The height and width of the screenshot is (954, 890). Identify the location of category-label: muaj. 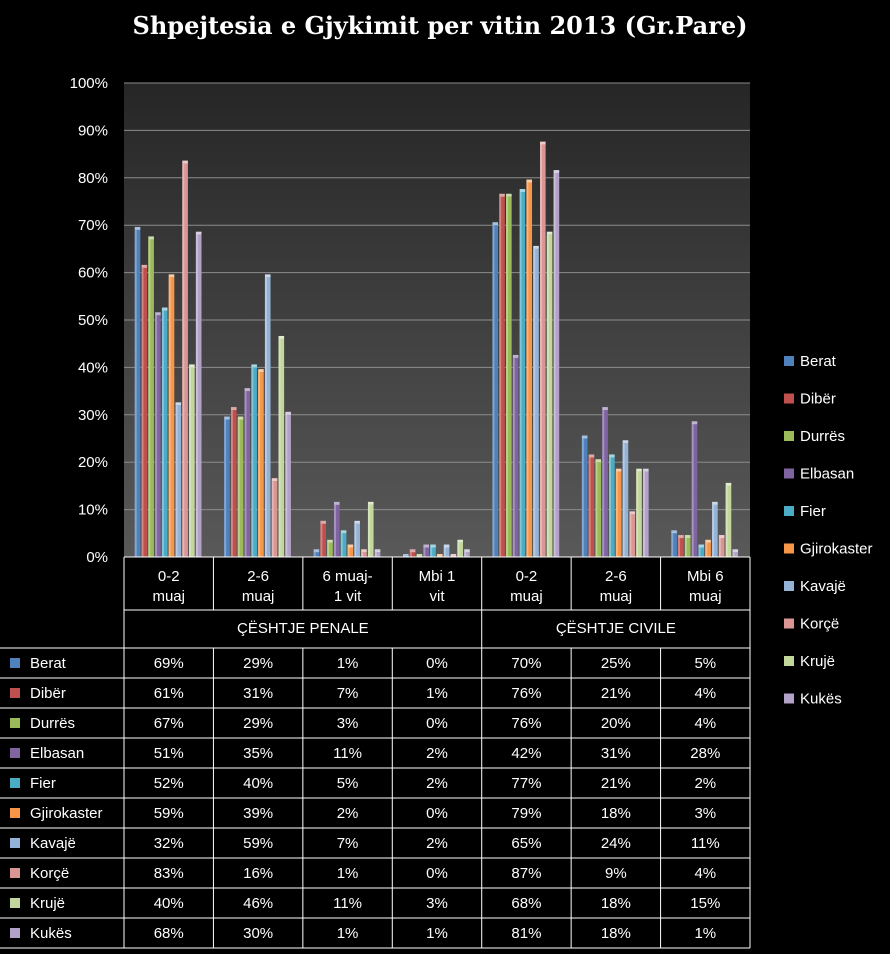
(705, 596).